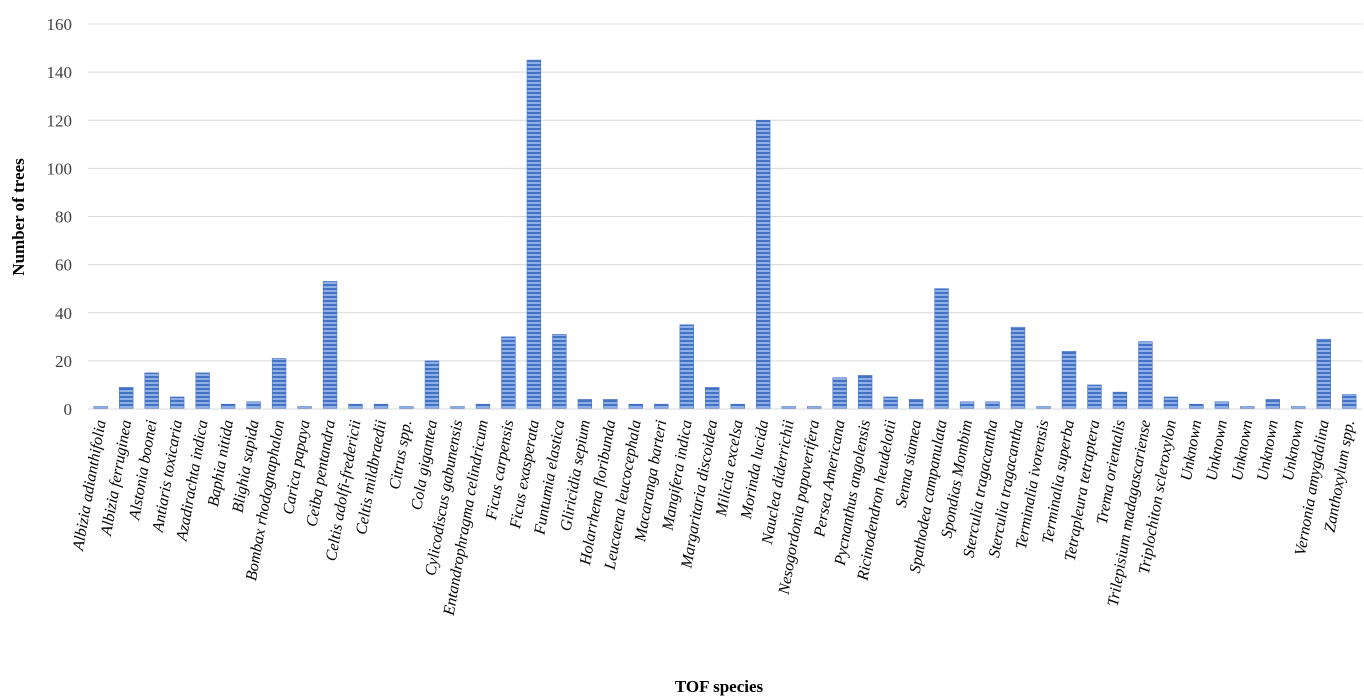 This screenshot has height=698, width=1364. What do you see at coordinates (63, 265) in the screenshot?
I see `y-tick-label: 60` at bounding box center [63, 265].